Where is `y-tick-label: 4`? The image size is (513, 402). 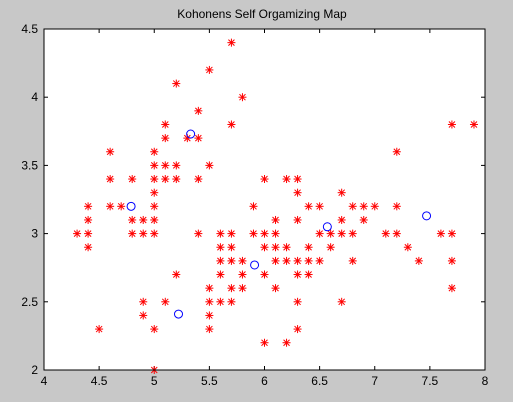 y-tick-label: 4 is located at coordinates (34, 97).